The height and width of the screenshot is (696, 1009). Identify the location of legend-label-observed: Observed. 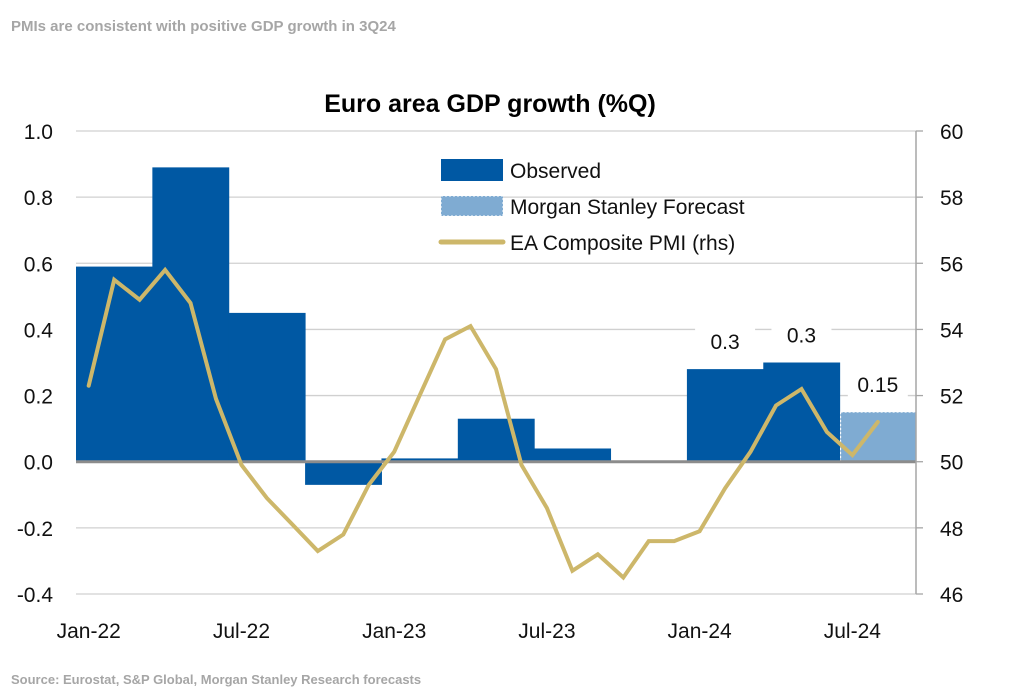
(555, 171).